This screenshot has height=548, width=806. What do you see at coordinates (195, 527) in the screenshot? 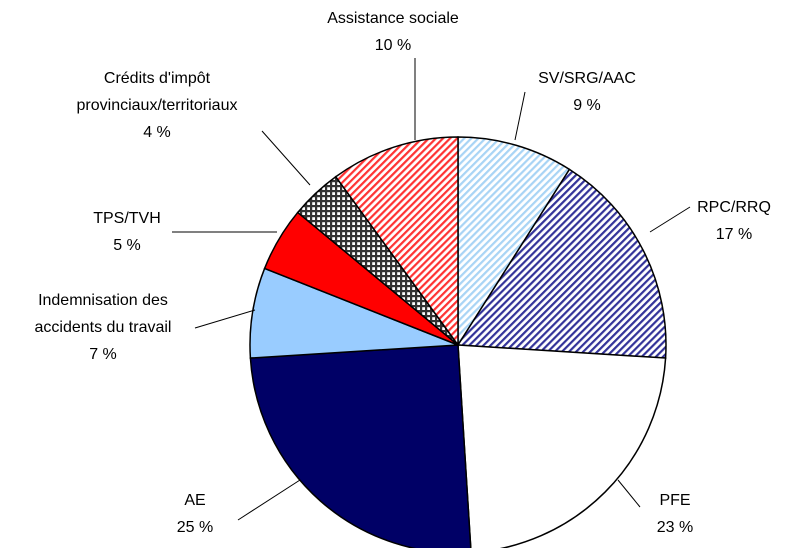
I see `value-label: 25 %` at bounding box center [195, 527].